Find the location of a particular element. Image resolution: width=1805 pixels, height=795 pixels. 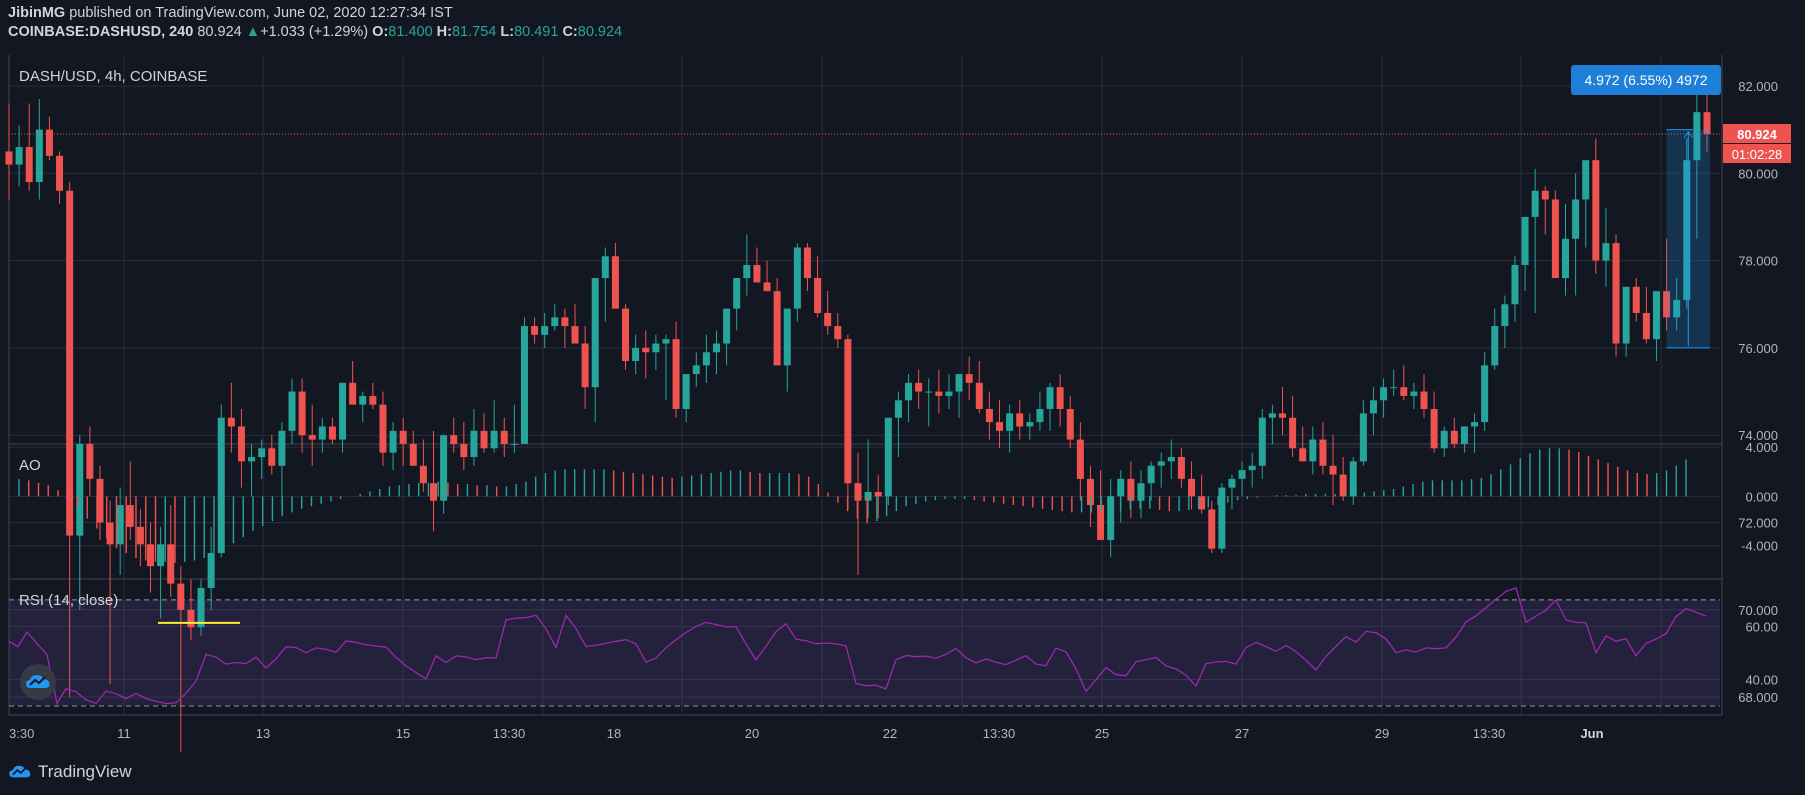

time-tick-label: Jun is located at coordinates (1591, 733).